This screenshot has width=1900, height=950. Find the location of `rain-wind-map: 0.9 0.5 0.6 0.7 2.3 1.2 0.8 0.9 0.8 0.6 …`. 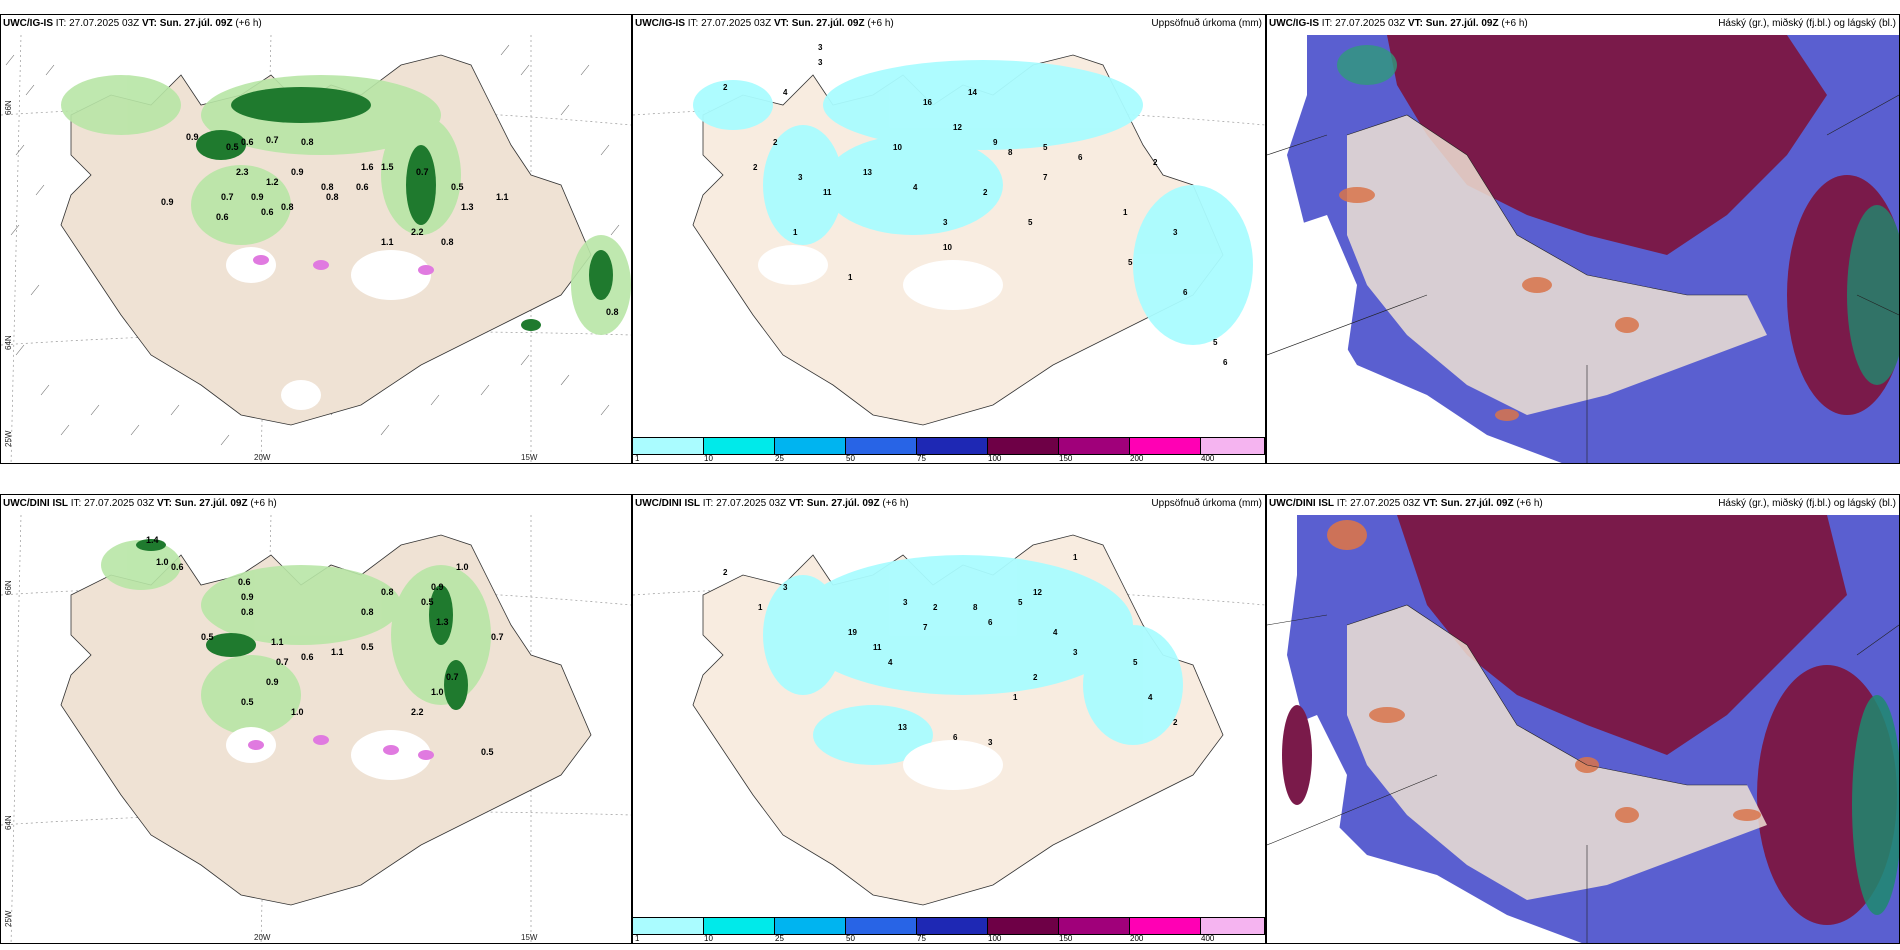

rain-wind-map: 0.9 0.5 0.6 0.7 2.3 1.2 0.8 0.9 0.8 0.6 … is located at coordinates (316, 249).